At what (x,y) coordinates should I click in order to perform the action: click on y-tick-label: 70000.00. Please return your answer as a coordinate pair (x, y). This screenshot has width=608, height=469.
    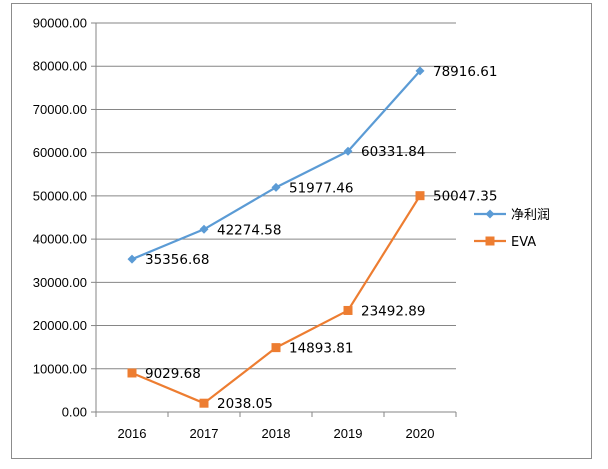
    Looking at the image, I should click on (60, 109).